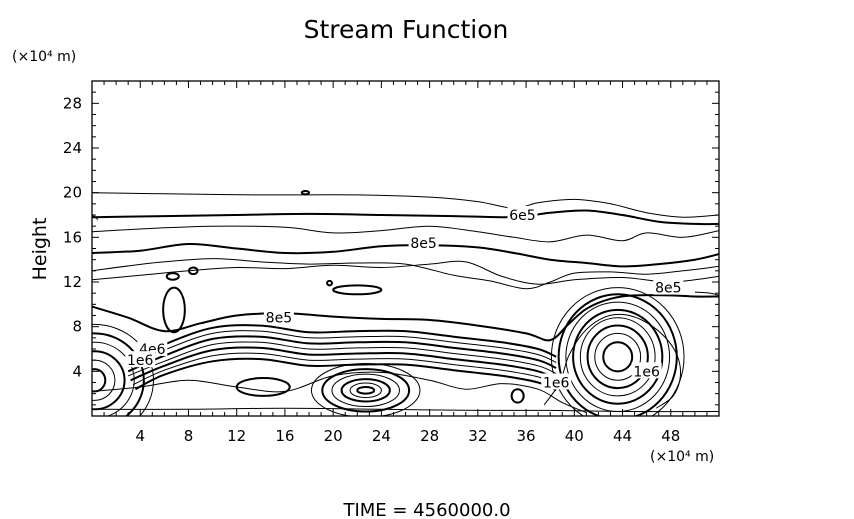 Image resolution: width=854 pixels, height=519 pixels. What do you see at coordinates (526, 436) in the screenshot?
I see `x-tick-label: 36` at bounding box center [526, 436].